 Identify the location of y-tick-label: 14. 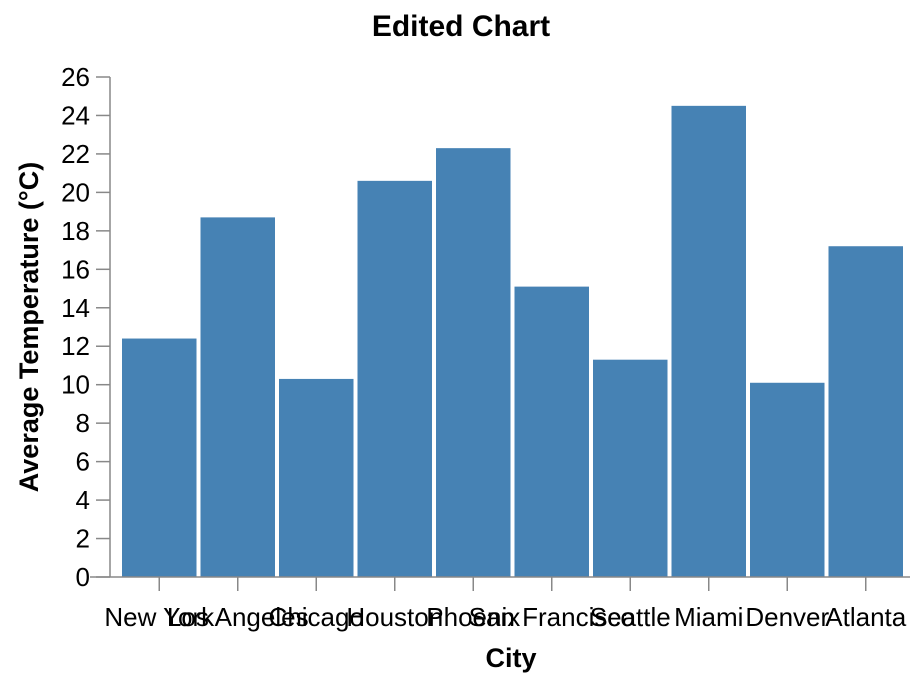
(75, 308).